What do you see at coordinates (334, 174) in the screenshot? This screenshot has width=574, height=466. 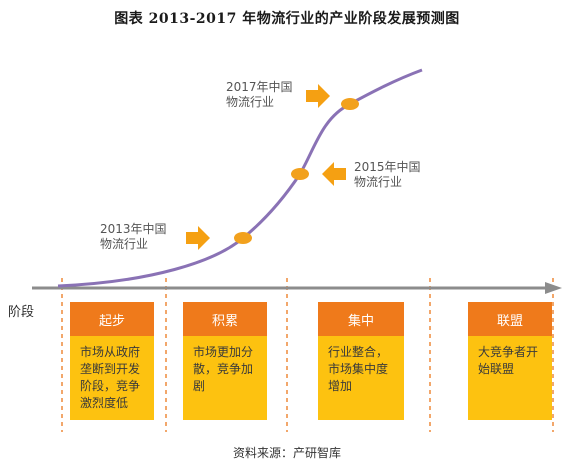 I see `arrow-left-icon` at bounding box center [334, 174].